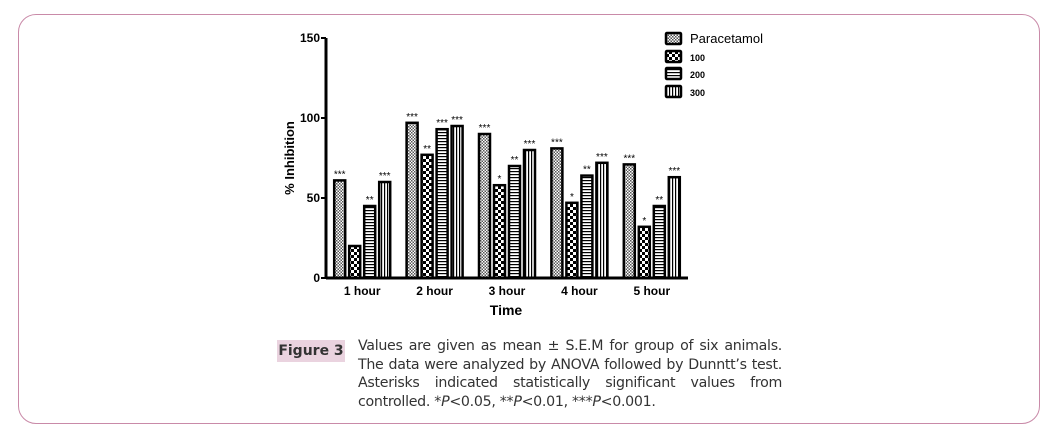 The height and width of the screenshot is (432, 1055). I want to click on bar-300-5-hour, so click(674, 227).